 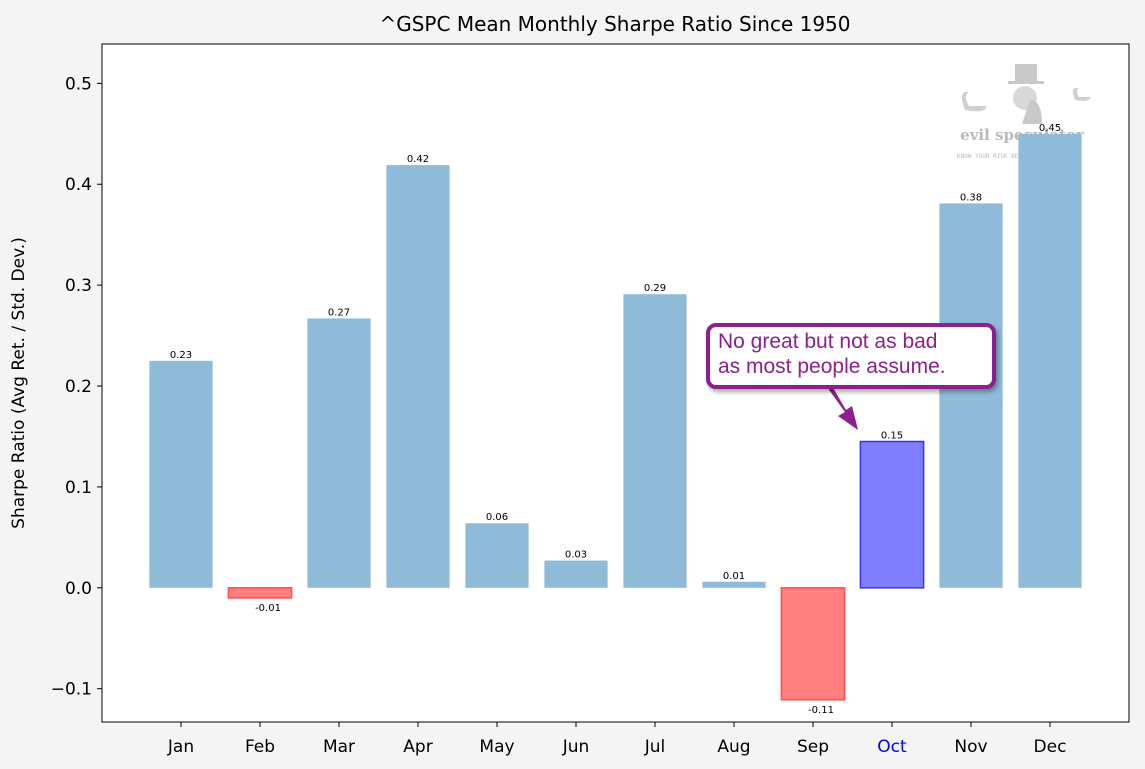 What do you see at coordinates (339, 747) in the screenshot?
I see `x-tick-label: Mar` at bounding box center [339, 747].